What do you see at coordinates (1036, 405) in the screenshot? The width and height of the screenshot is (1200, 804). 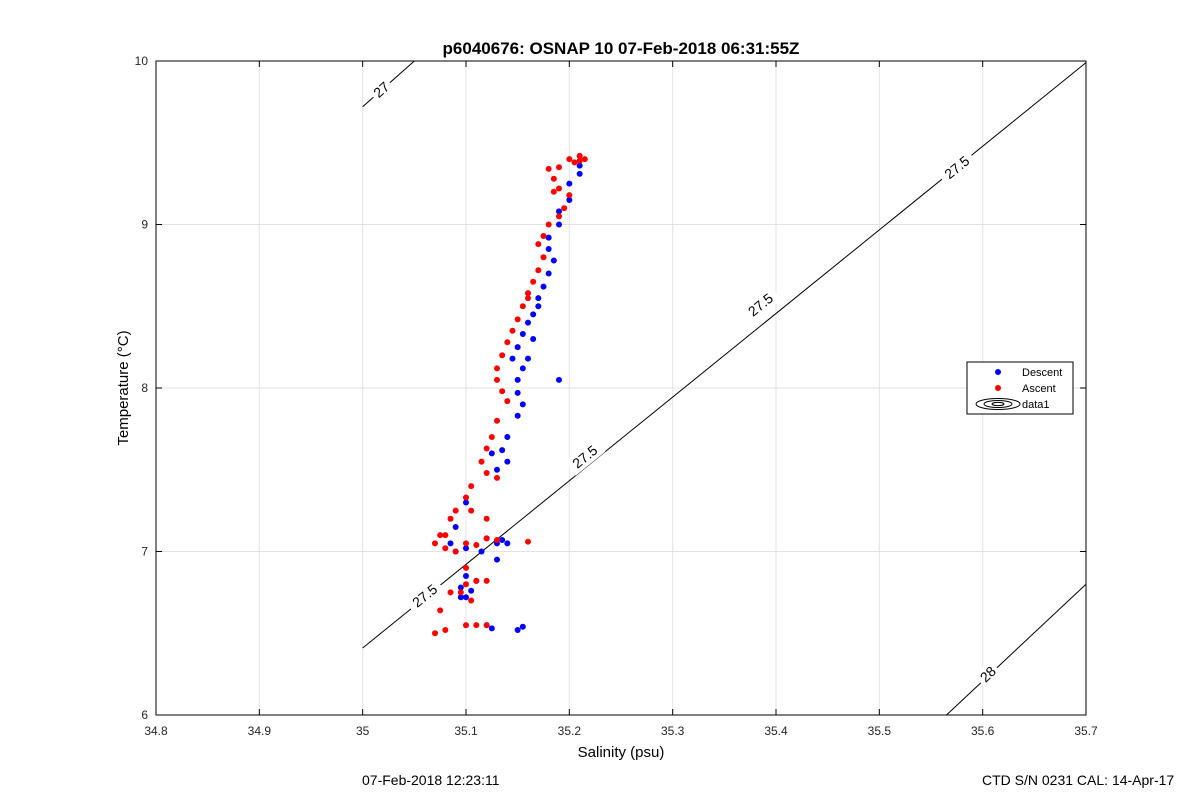 I see `legend-label-data1: data1` at bounding box center [1036, 405].